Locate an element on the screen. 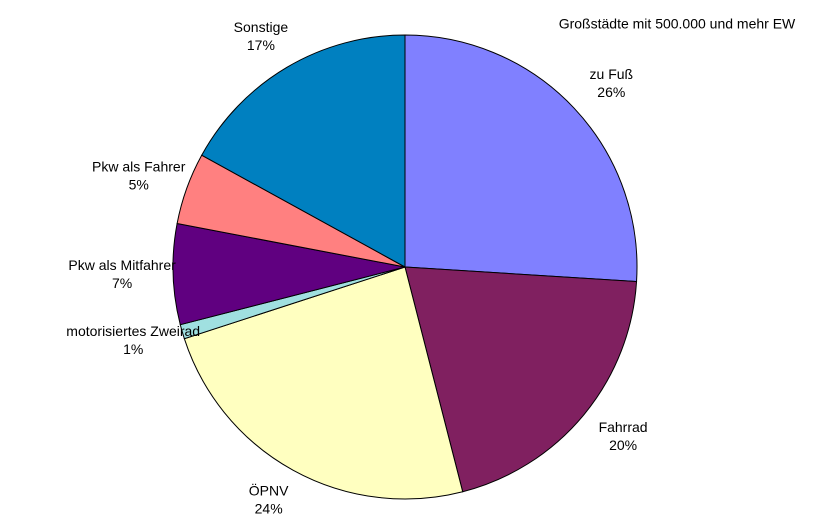  slice-value-label: 20% is located at coordinates (623, 445).